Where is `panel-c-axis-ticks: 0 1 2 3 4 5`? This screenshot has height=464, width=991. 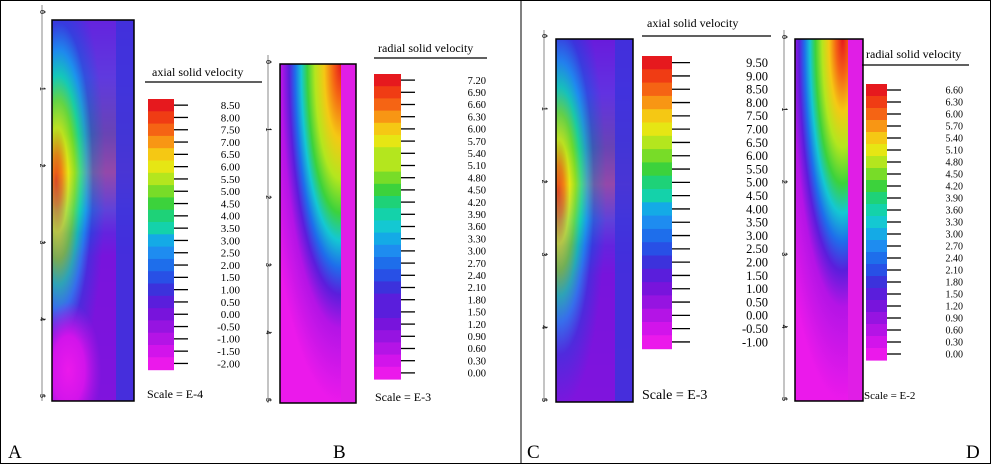
panel-c-axis-ticks: 0 1 2 3 4 5 is located at coordinates (544, 218).